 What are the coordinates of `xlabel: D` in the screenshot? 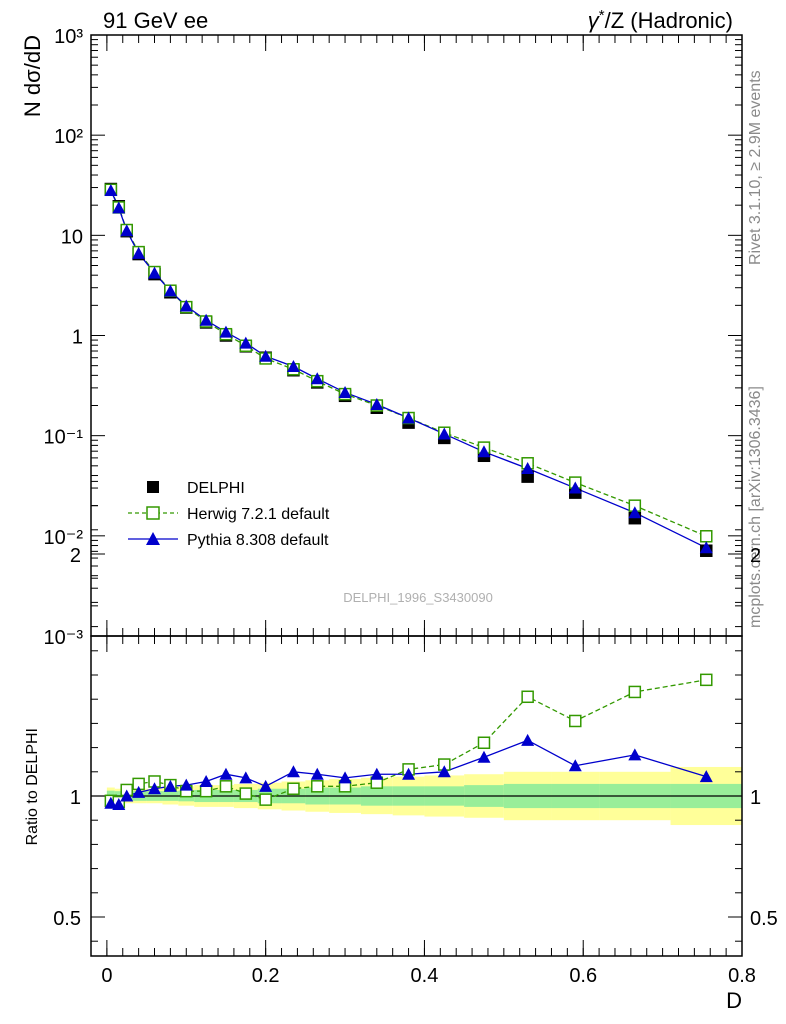 It's located at (734, 1000).